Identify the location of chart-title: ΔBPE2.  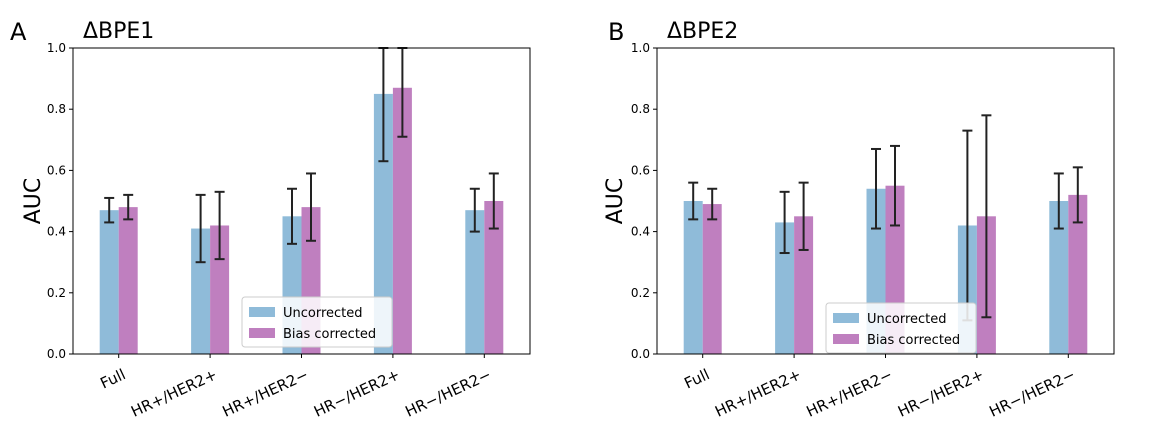
(702, 31).